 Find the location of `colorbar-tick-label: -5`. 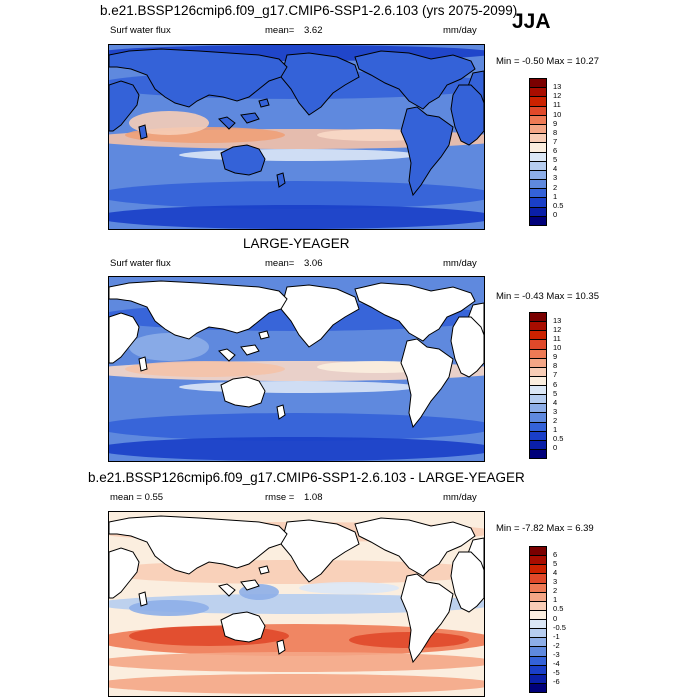

colorbar-tick-label: -5 is located at coordinates (556, 672).